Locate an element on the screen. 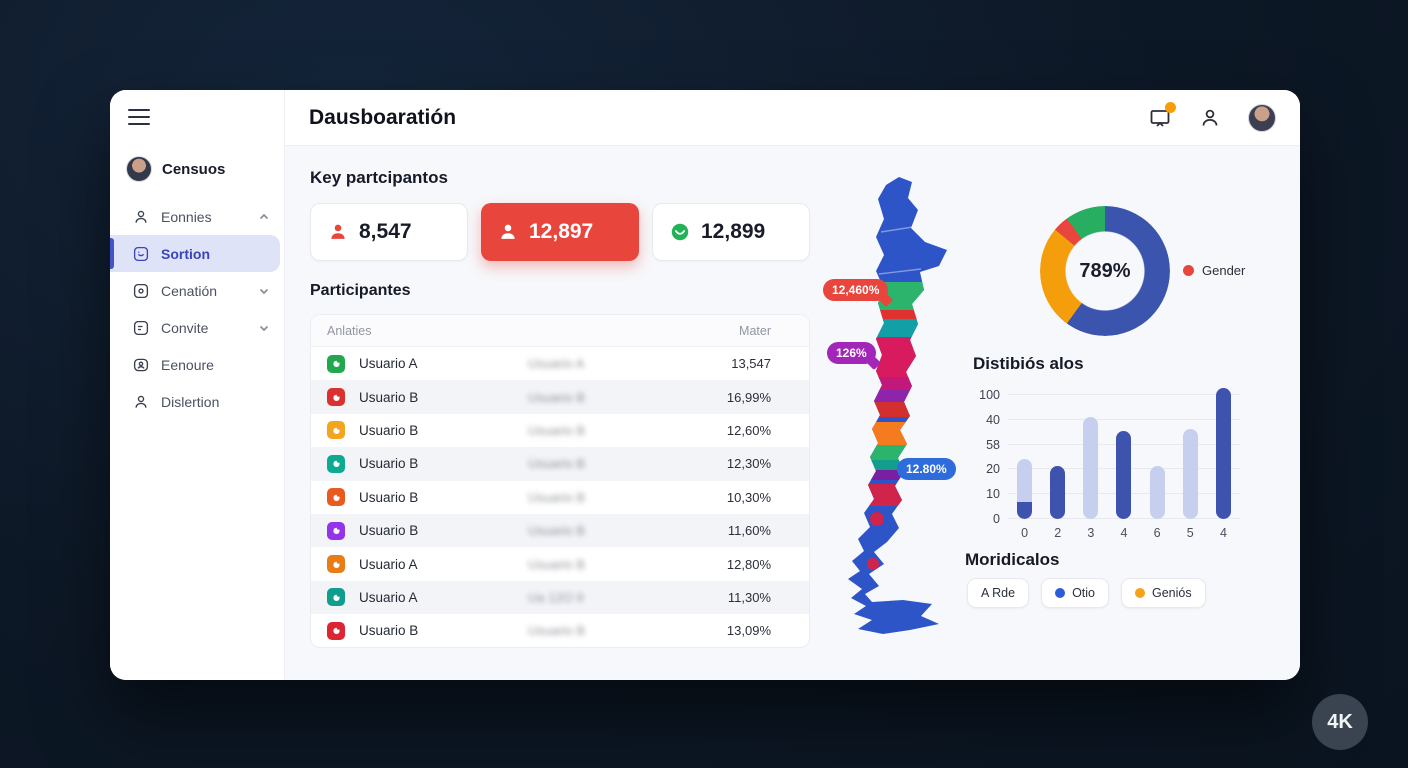  table-row: Usuario B Usuario B 16,99% is located at coordinates (560, 397).